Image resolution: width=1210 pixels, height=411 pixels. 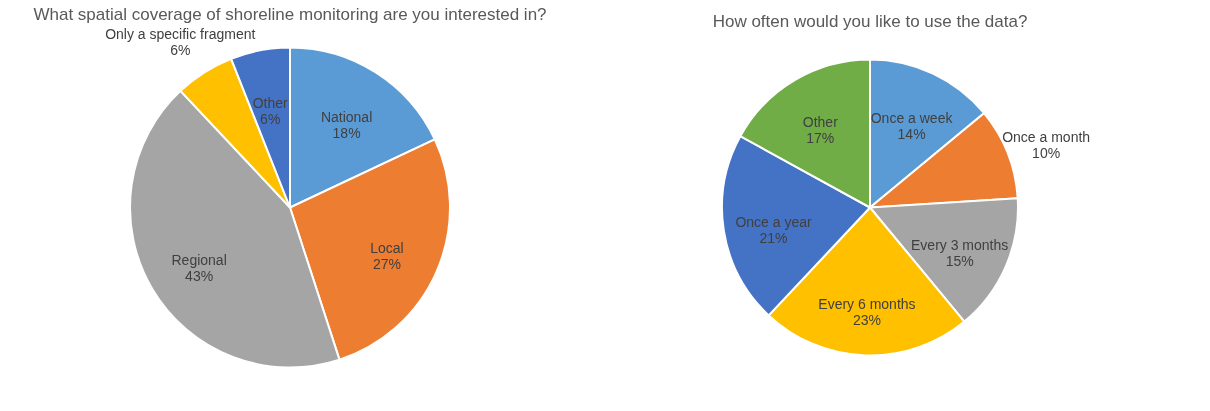 What do you see at coordinates (911, 134) in the screenshot?
I see `data-label: 14%` at bounding box center [911, 134].